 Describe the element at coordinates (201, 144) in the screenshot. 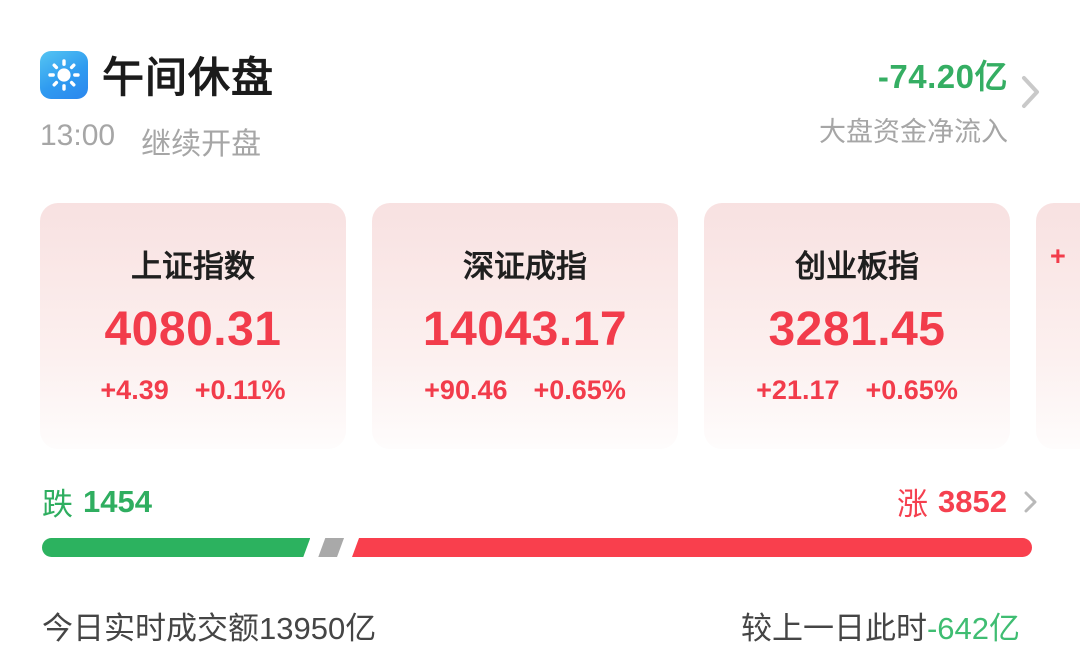

I see `session-status: 继续开盘` at that location.